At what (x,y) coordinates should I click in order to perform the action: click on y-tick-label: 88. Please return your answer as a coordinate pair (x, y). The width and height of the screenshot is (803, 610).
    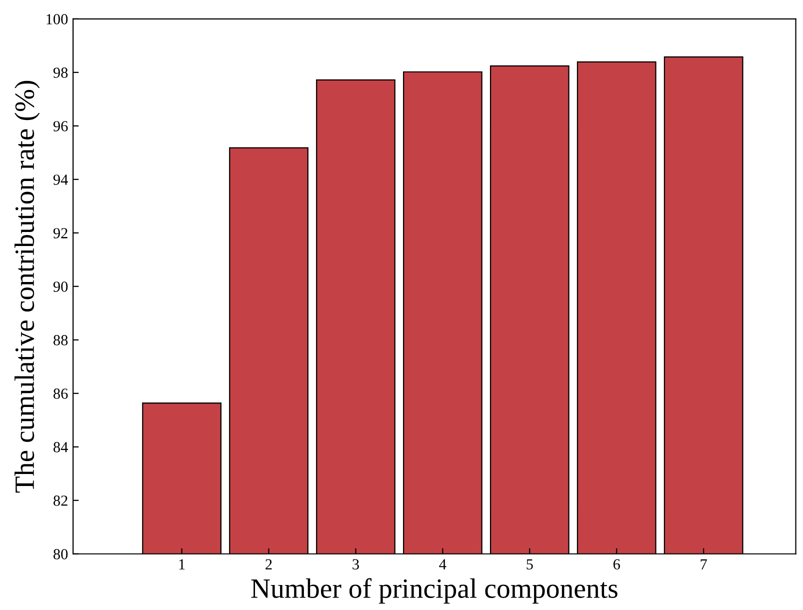
    Looking at the image, I should click on (61, 340).